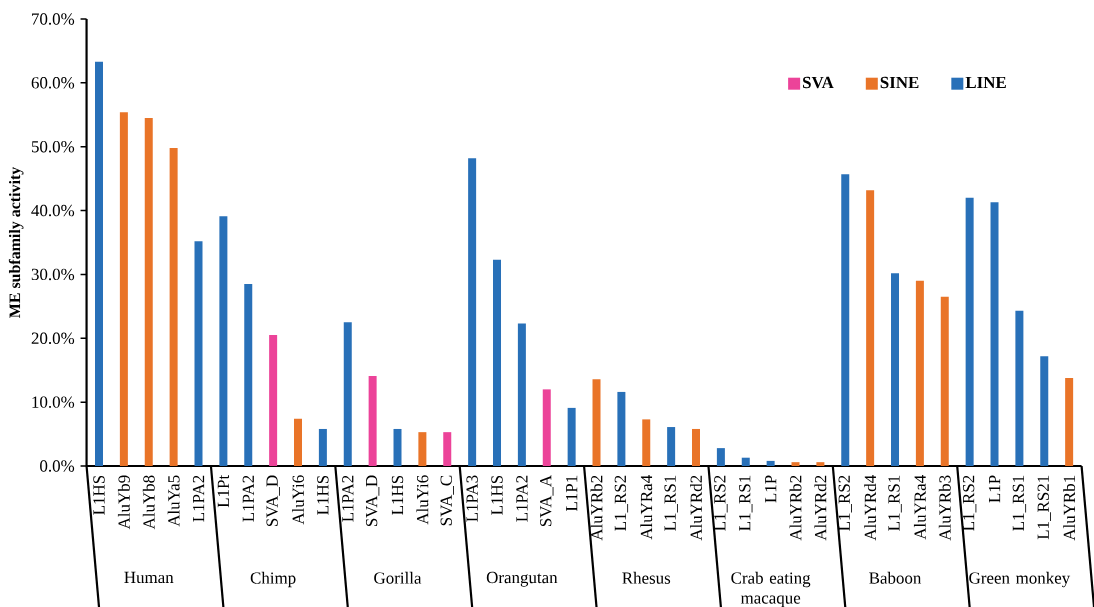  What do you see at coordinates (985, 82) in the screenshot?
I see `legend-label: LINE` at bounding box center [985, 82].